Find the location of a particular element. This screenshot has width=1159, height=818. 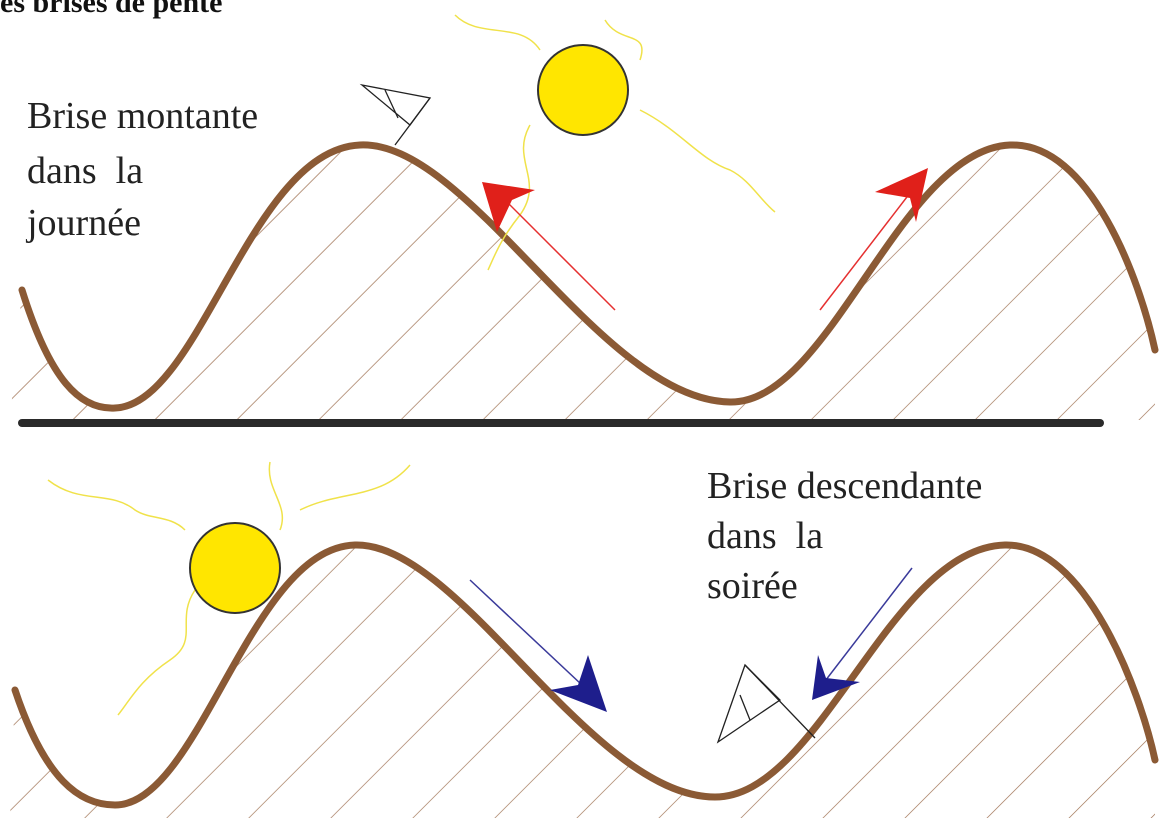

label: journée is located at coordinates (83, 223).